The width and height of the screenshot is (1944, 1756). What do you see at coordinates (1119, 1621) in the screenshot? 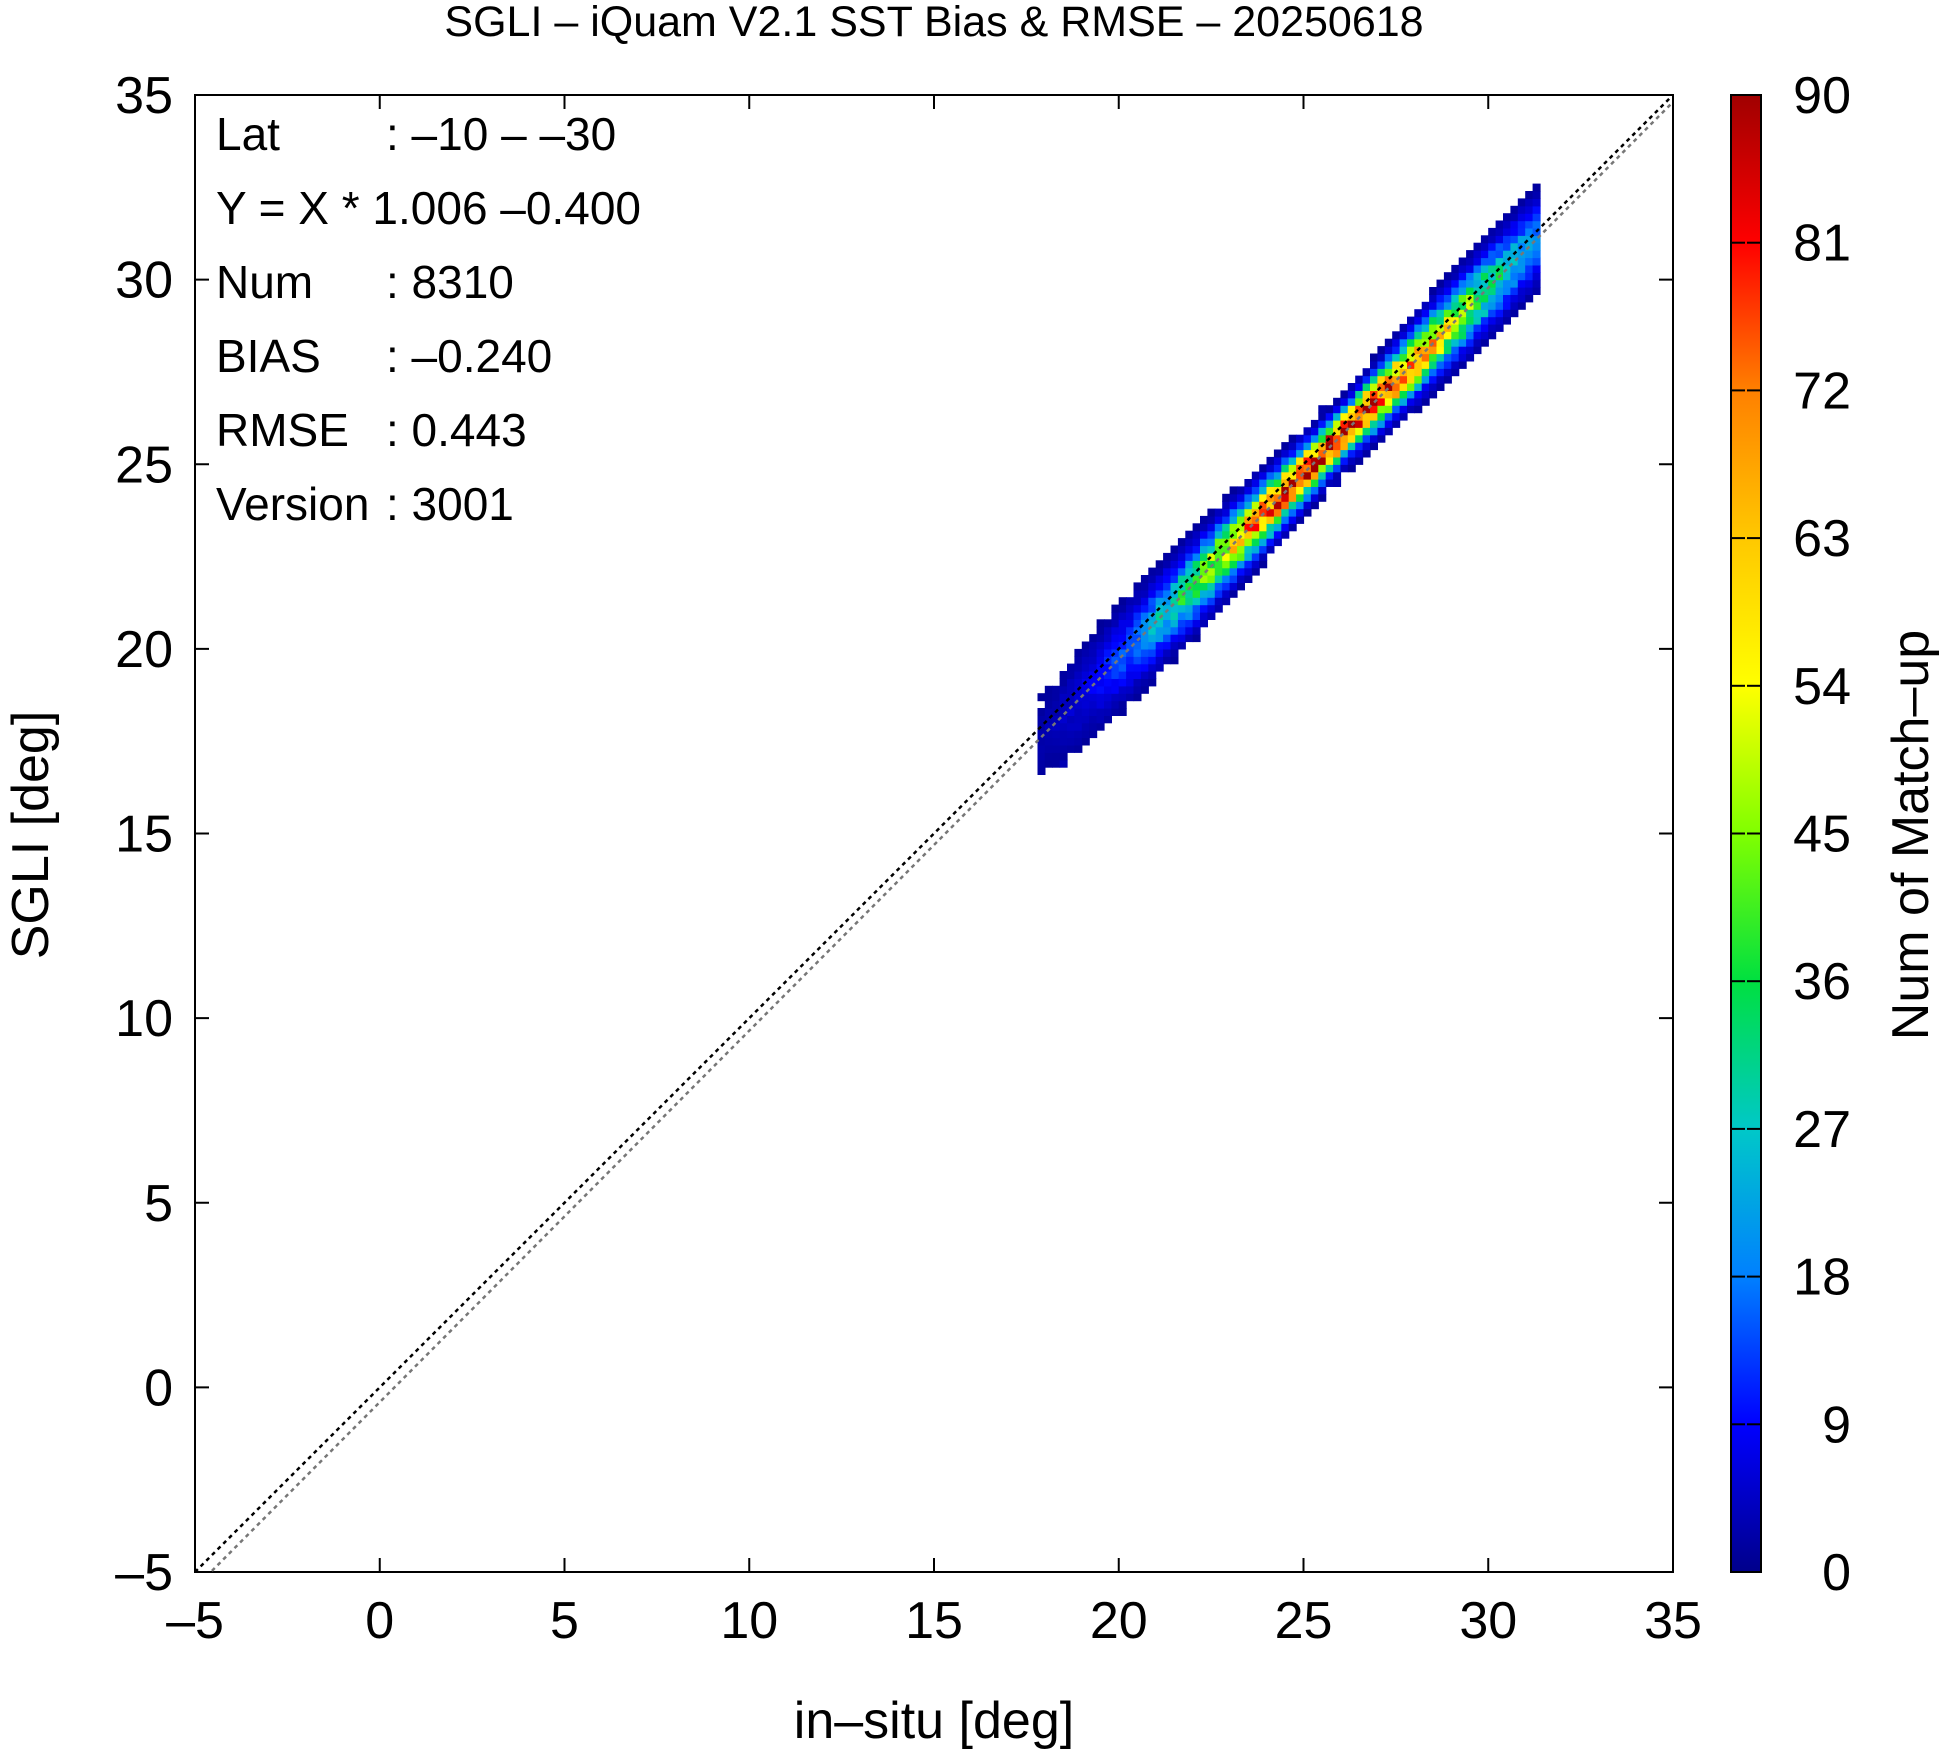
I see `x-tick-label: 20` at bounding box center [1119, 1621].